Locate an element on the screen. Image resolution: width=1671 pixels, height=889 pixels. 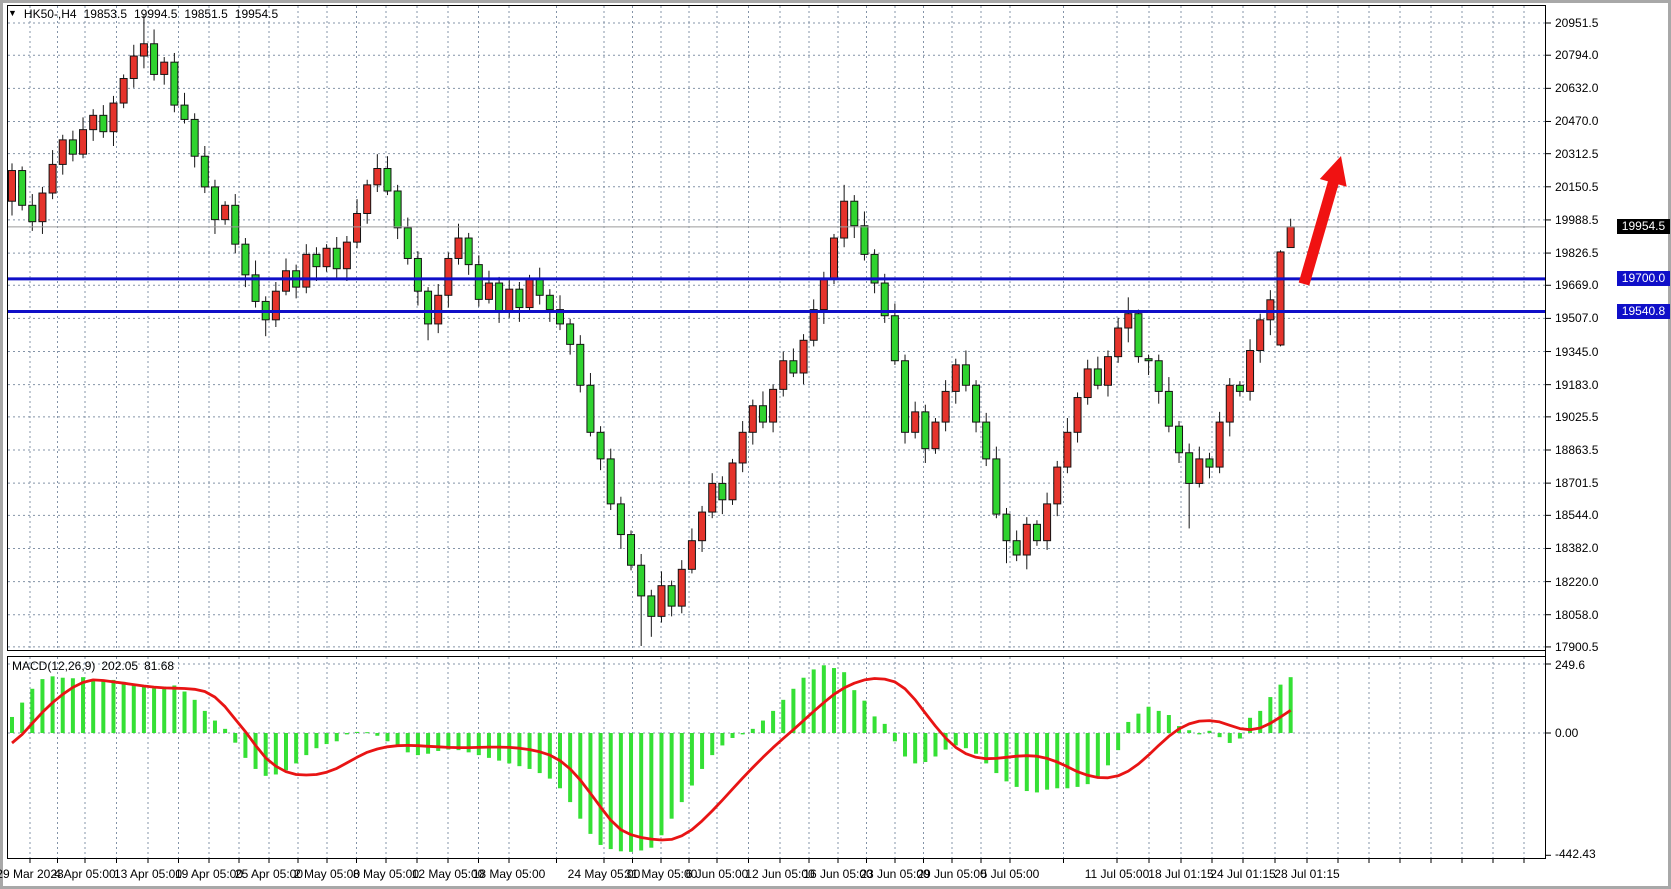
price-axis-label: 19183.0 is located at coordinates (1577, 384).